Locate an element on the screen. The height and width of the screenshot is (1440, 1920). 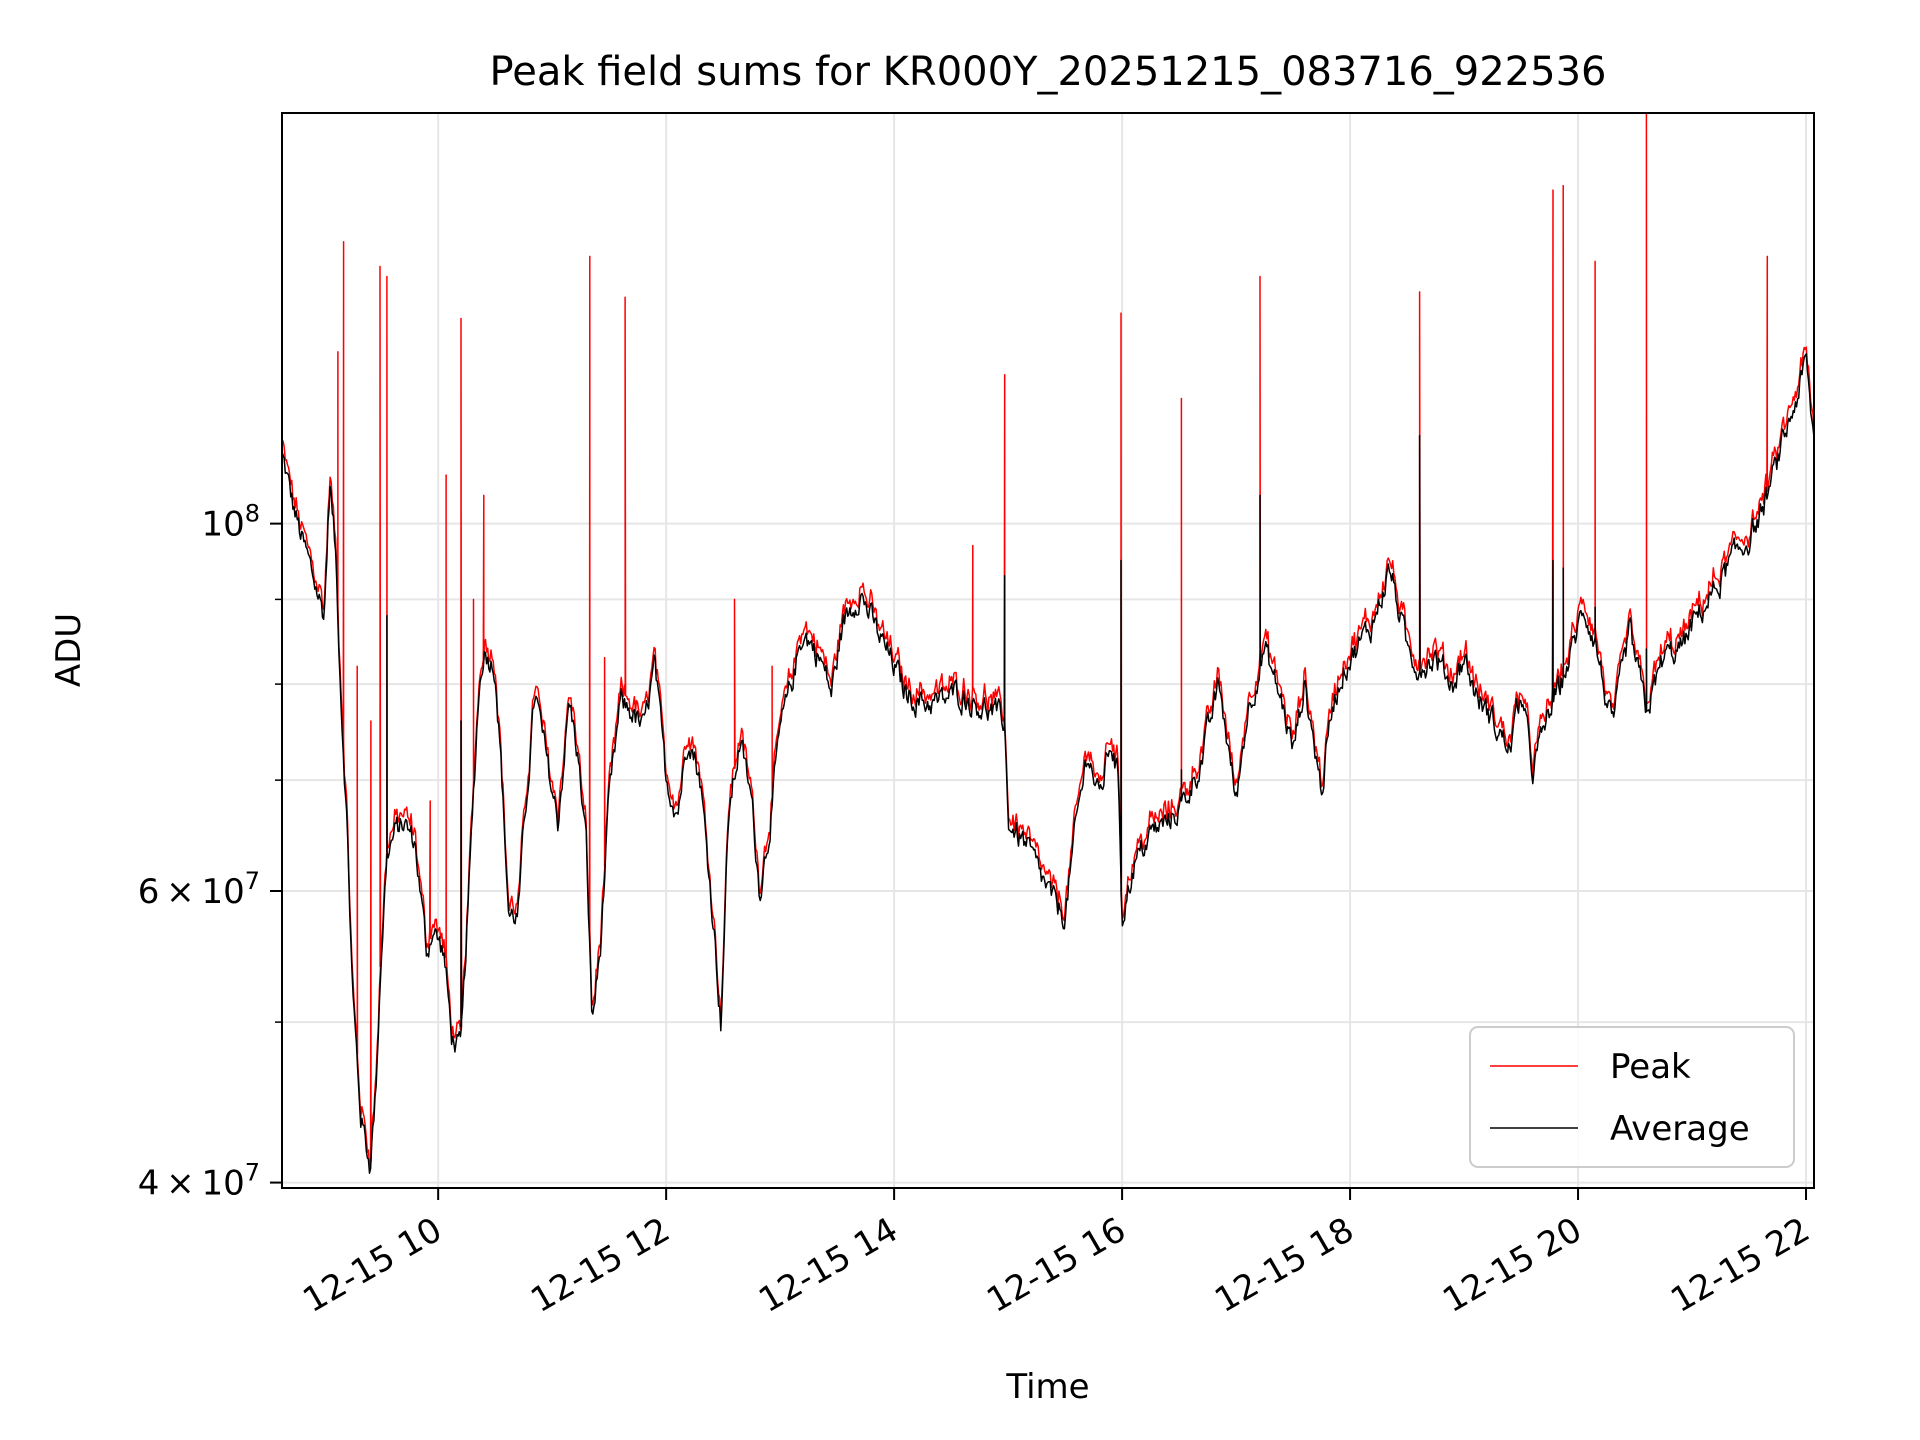
y-tick-label: 4 × 107 is located at coordinates (199, 1181).